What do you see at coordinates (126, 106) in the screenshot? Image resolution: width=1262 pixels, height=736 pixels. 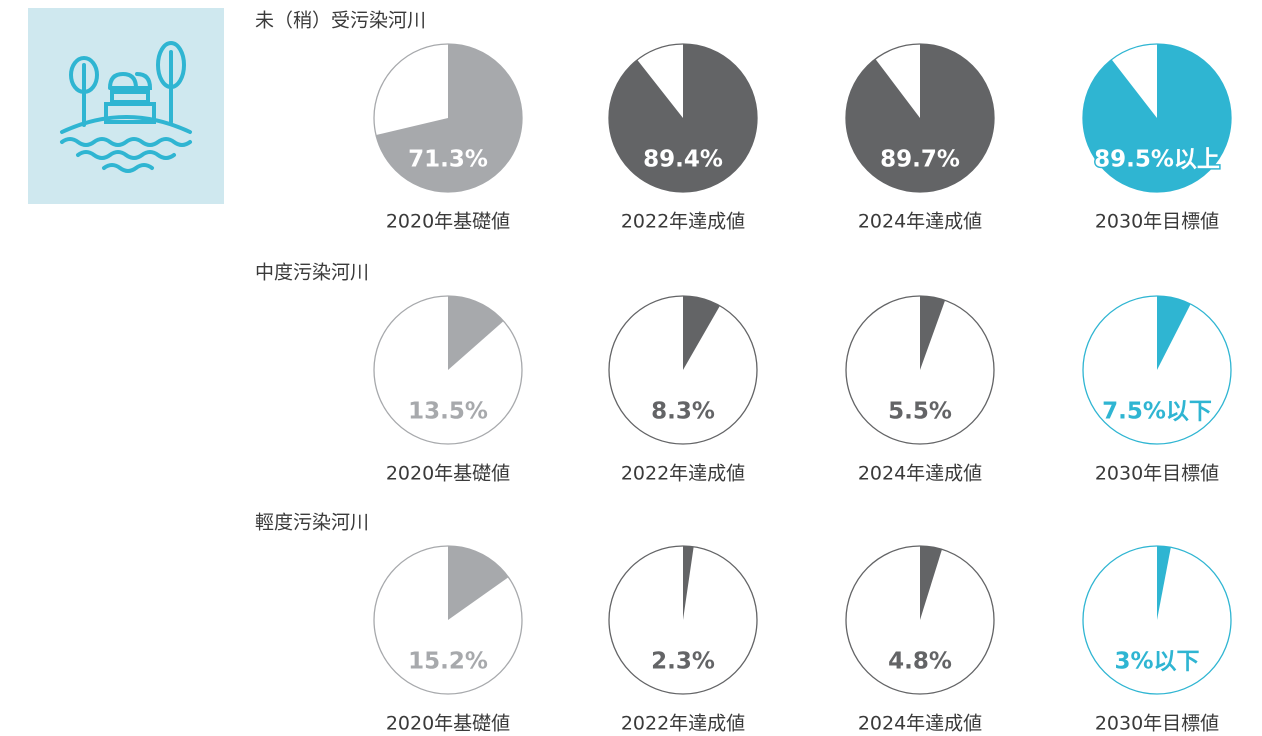 I see `river-icon` at bounding box center [126, 106].